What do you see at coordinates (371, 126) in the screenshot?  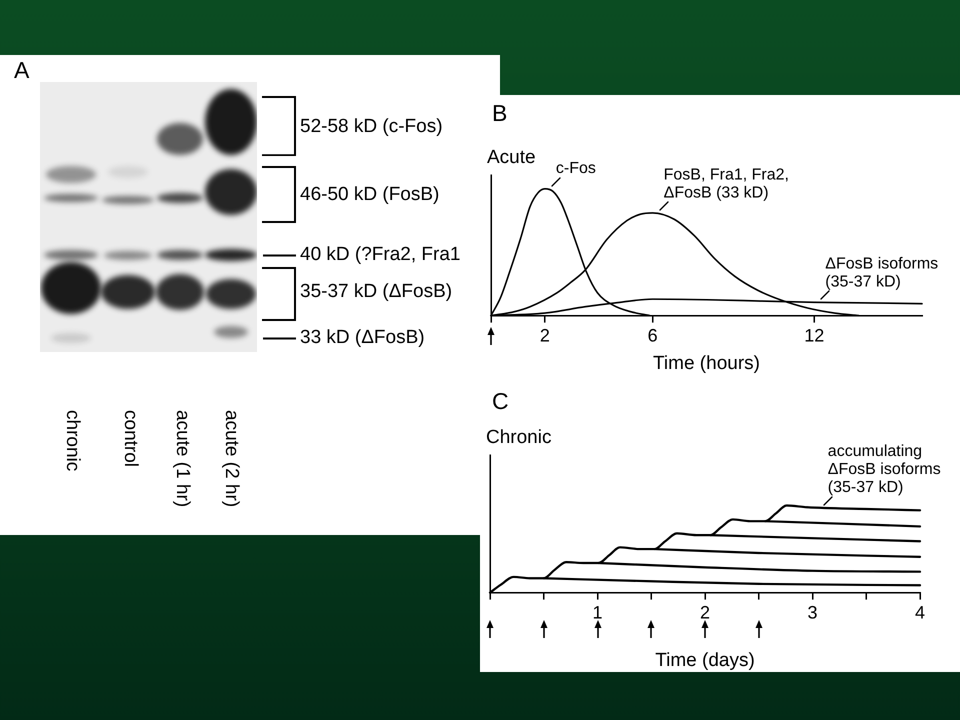 I see `text: 52-58 kD (c-Fos)` at bounding box center [371, 126].